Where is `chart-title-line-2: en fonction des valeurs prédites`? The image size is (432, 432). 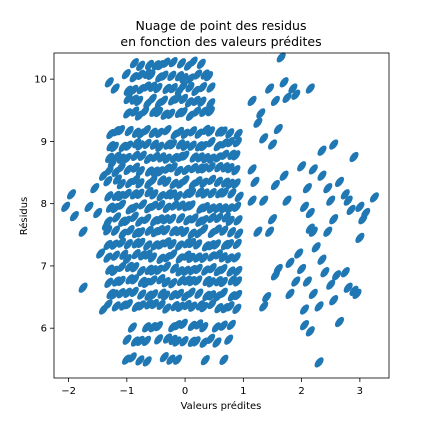
chart-title-line-2: en fonction des valeurs prédites is located at coordinates (220, 41).